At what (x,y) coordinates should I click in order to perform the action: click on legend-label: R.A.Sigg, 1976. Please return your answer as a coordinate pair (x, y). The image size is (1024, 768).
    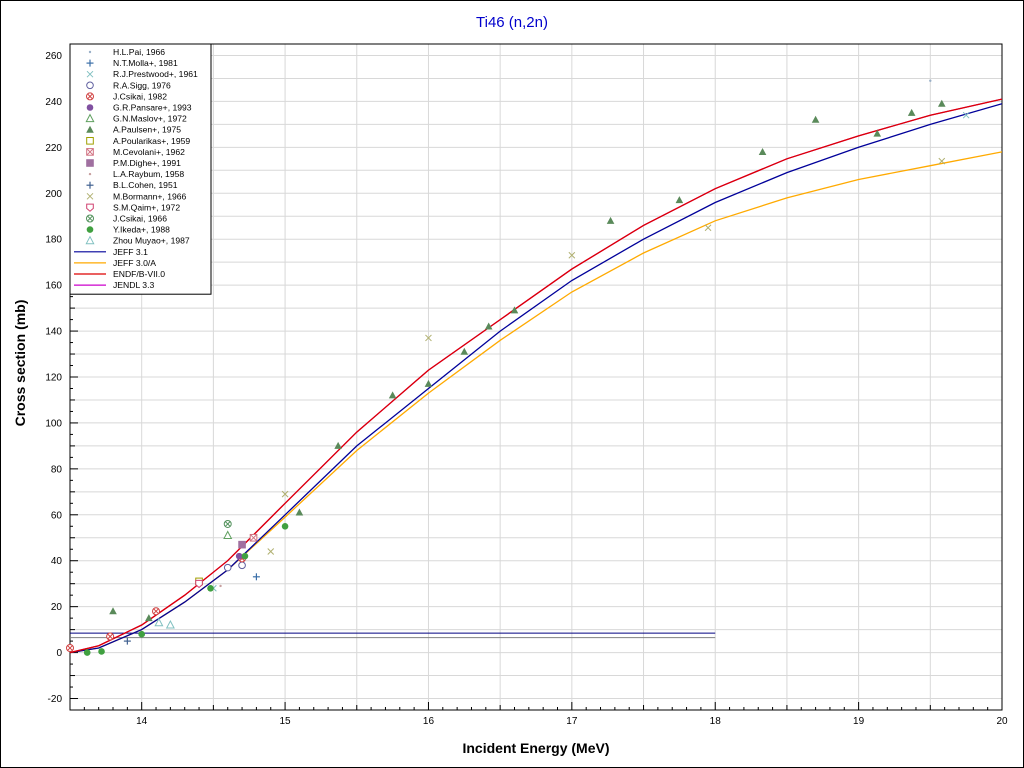
    Looking at the image, I should click on (142, 85).